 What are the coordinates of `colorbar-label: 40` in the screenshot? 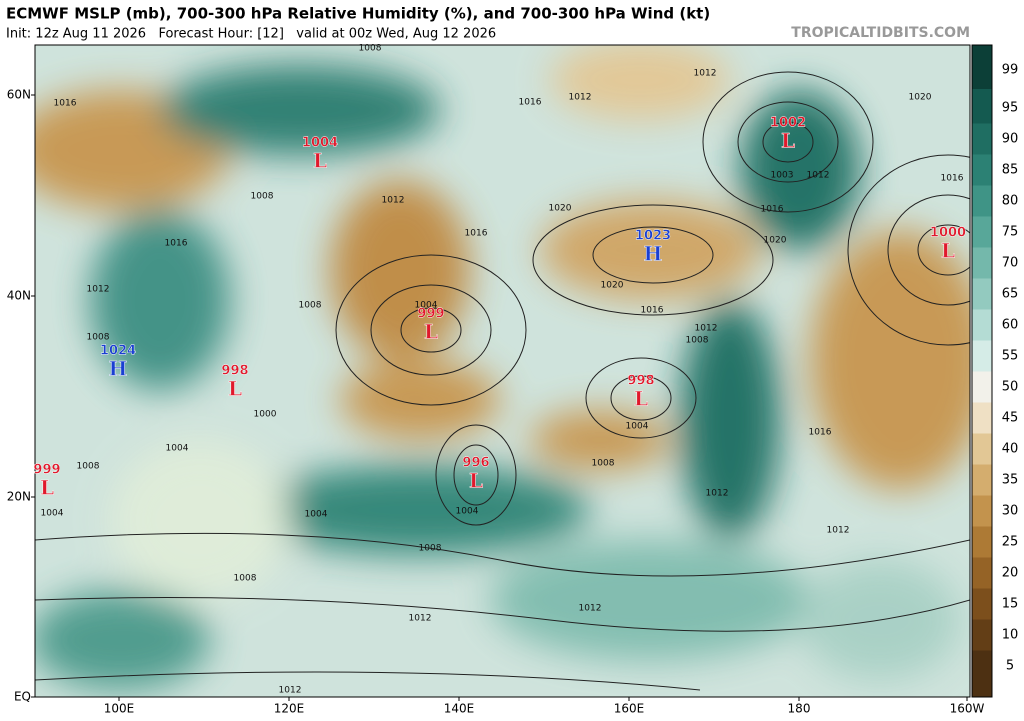 It's located at (1010, 449).